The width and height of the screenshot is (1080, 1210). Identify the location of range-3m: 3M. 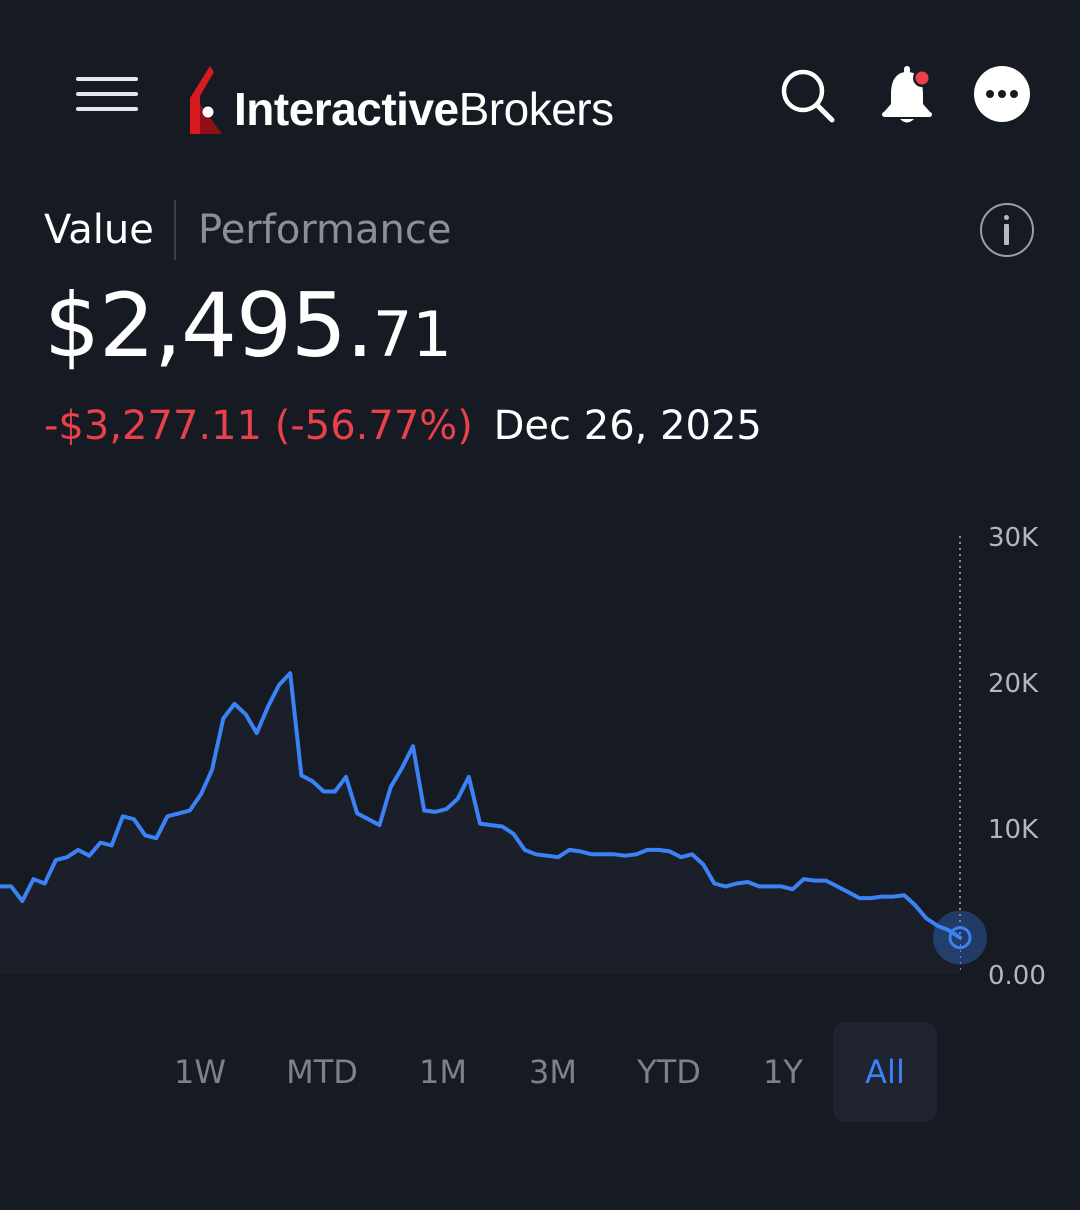
(553, 1072).